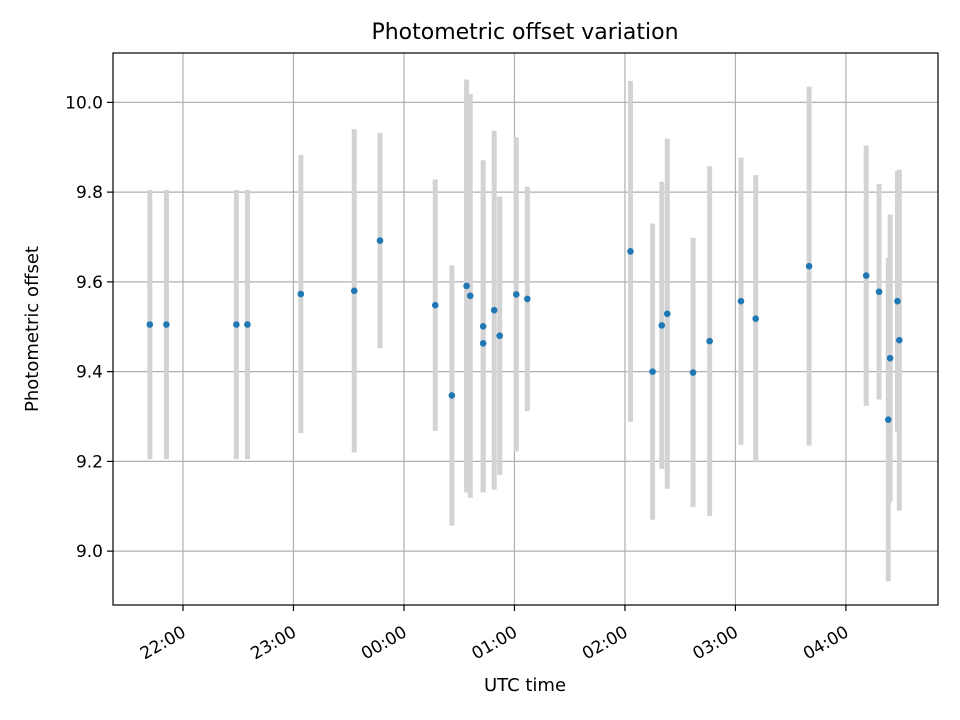 The height and width of the screenshot is (720, 960). I want to click on y-tick-label: 10.0, so click(84, 103).